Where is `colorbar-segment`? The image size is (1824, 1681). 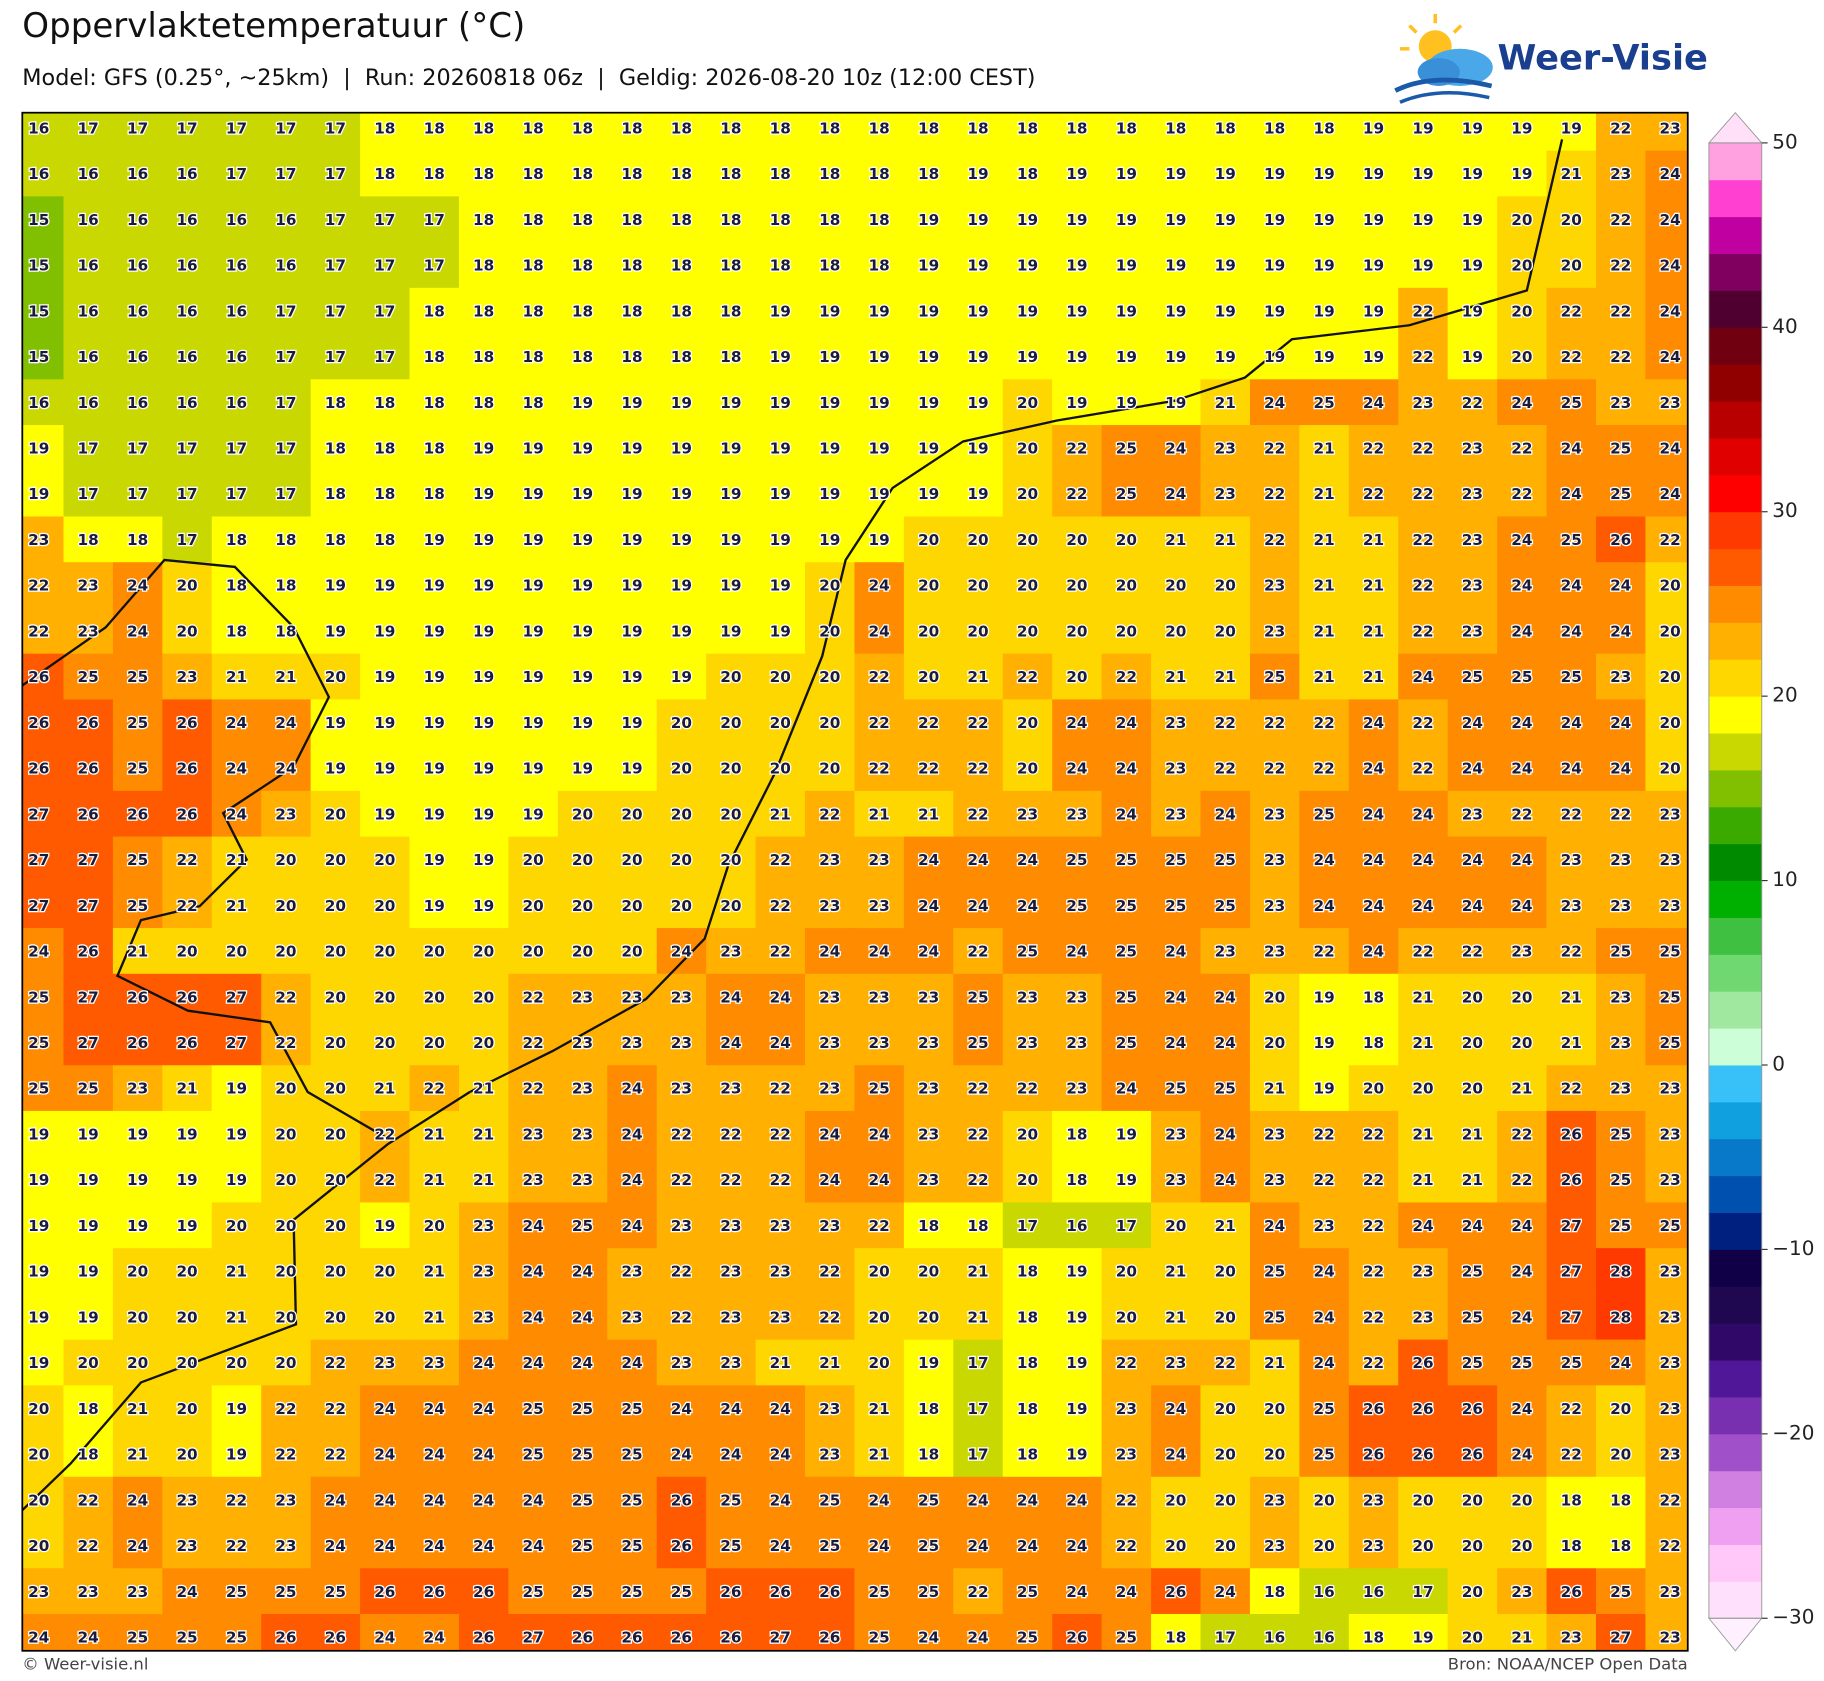
colorbar-segment is located at coordinates (1735, 1526).